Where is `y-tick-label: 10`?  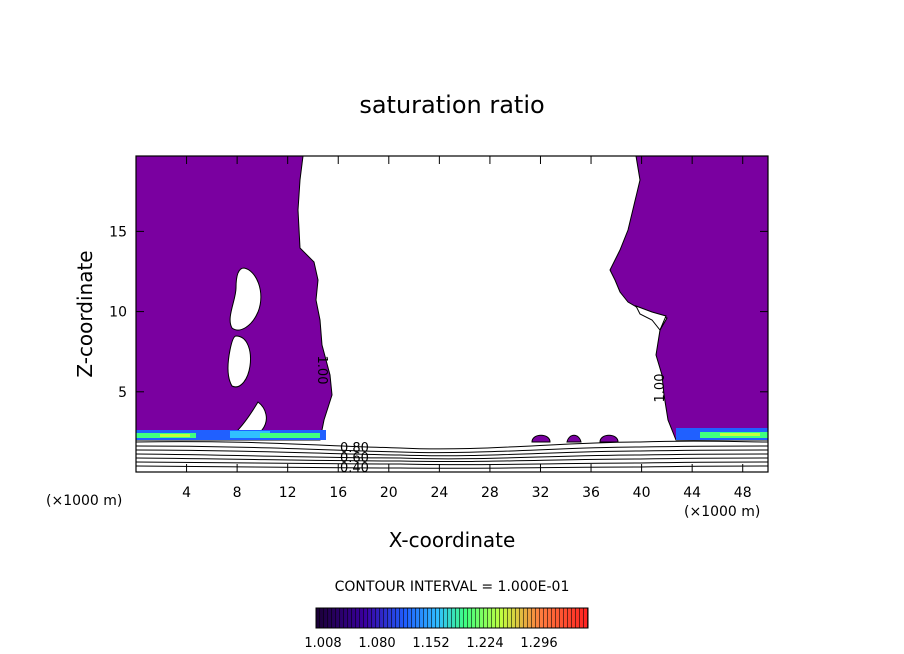 y-tick-label: 10 is located at coordinates (118, 313).